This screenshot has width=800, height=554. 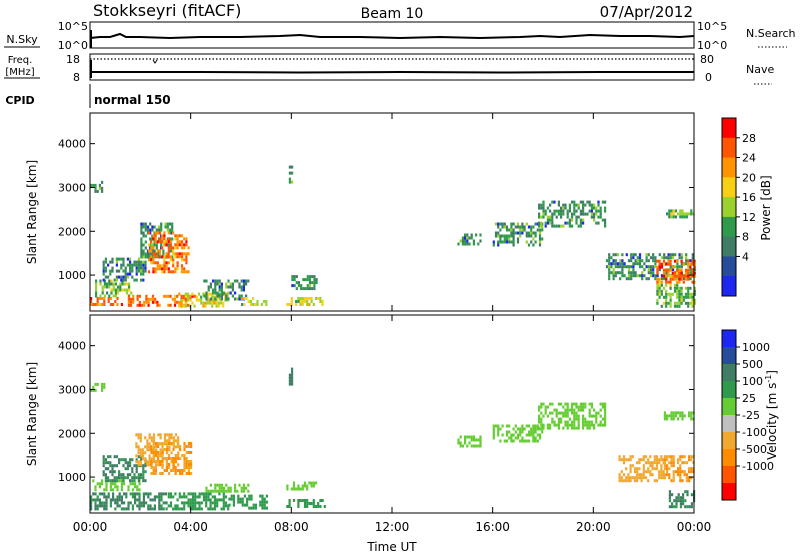 I want to click on colorbar-tick-label: -1000, so click(x=758, y=466).